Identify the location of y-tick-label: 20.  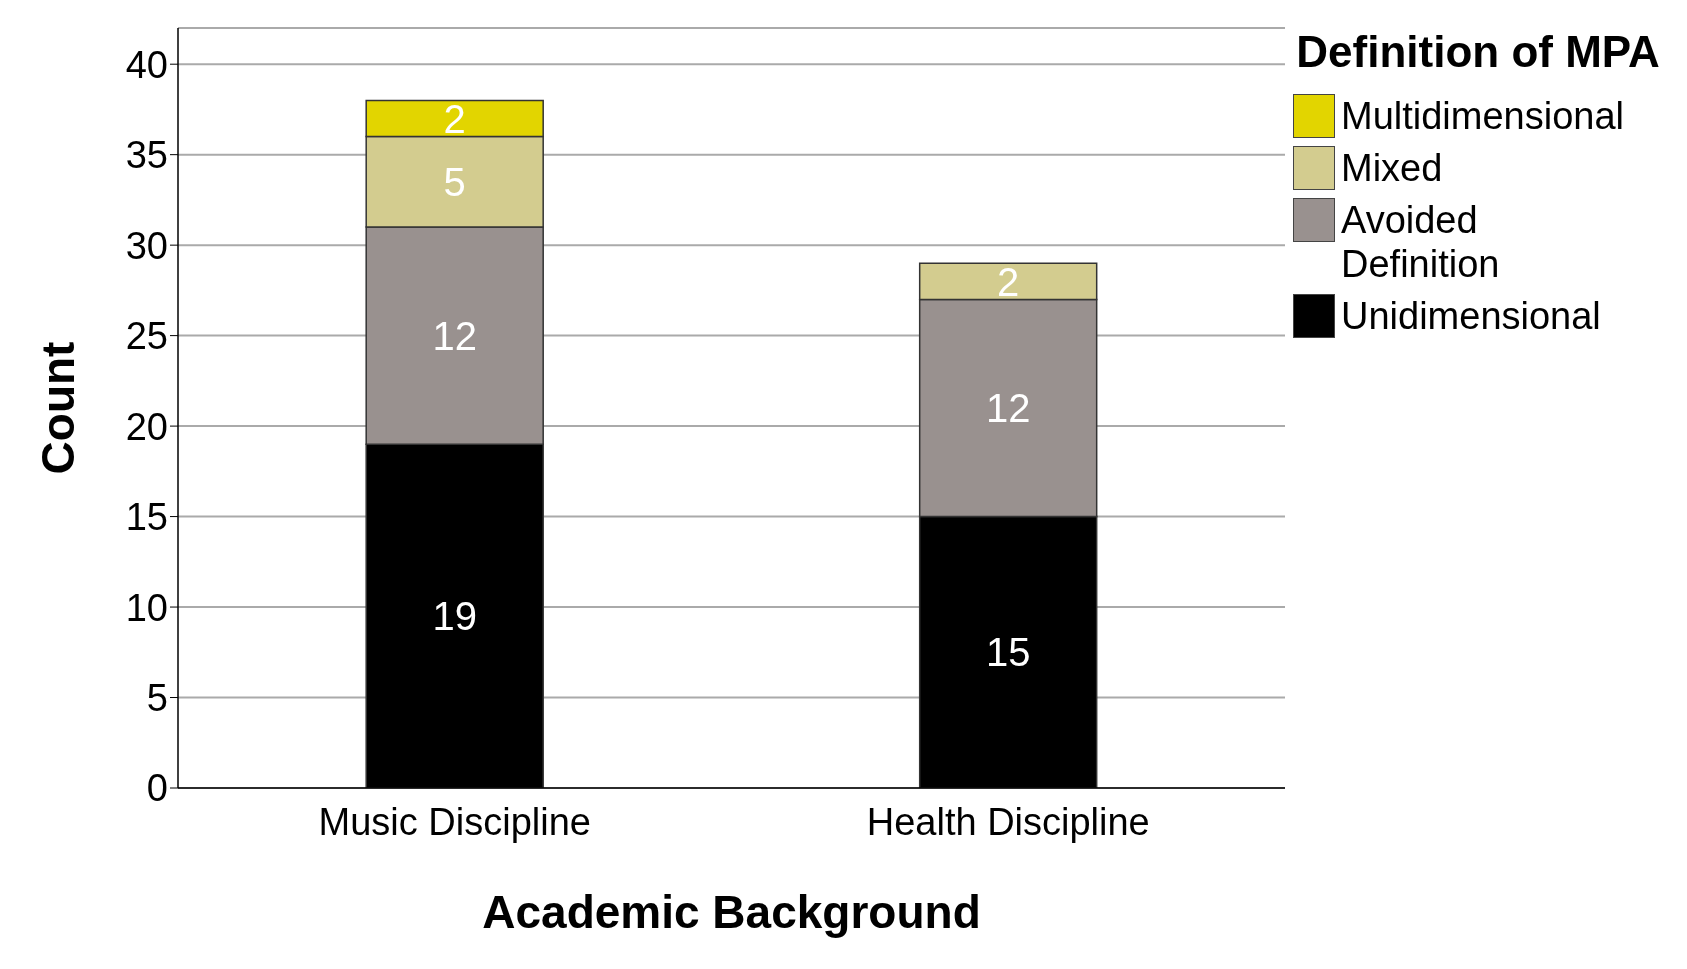
(146, 426).